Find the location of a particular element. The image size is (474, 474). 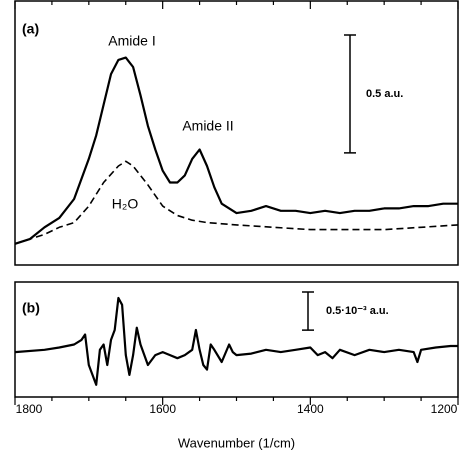

x-tick-label: 1400 is located at coordinates (310, 409).